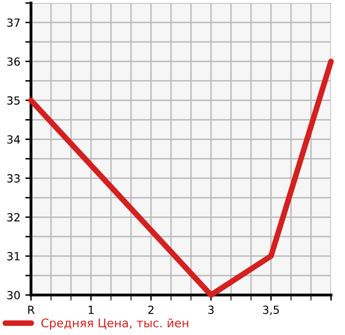 The height and width of the screenshot is (335, 345). I want to click on x-tick-label: 1, so click(91, 310).